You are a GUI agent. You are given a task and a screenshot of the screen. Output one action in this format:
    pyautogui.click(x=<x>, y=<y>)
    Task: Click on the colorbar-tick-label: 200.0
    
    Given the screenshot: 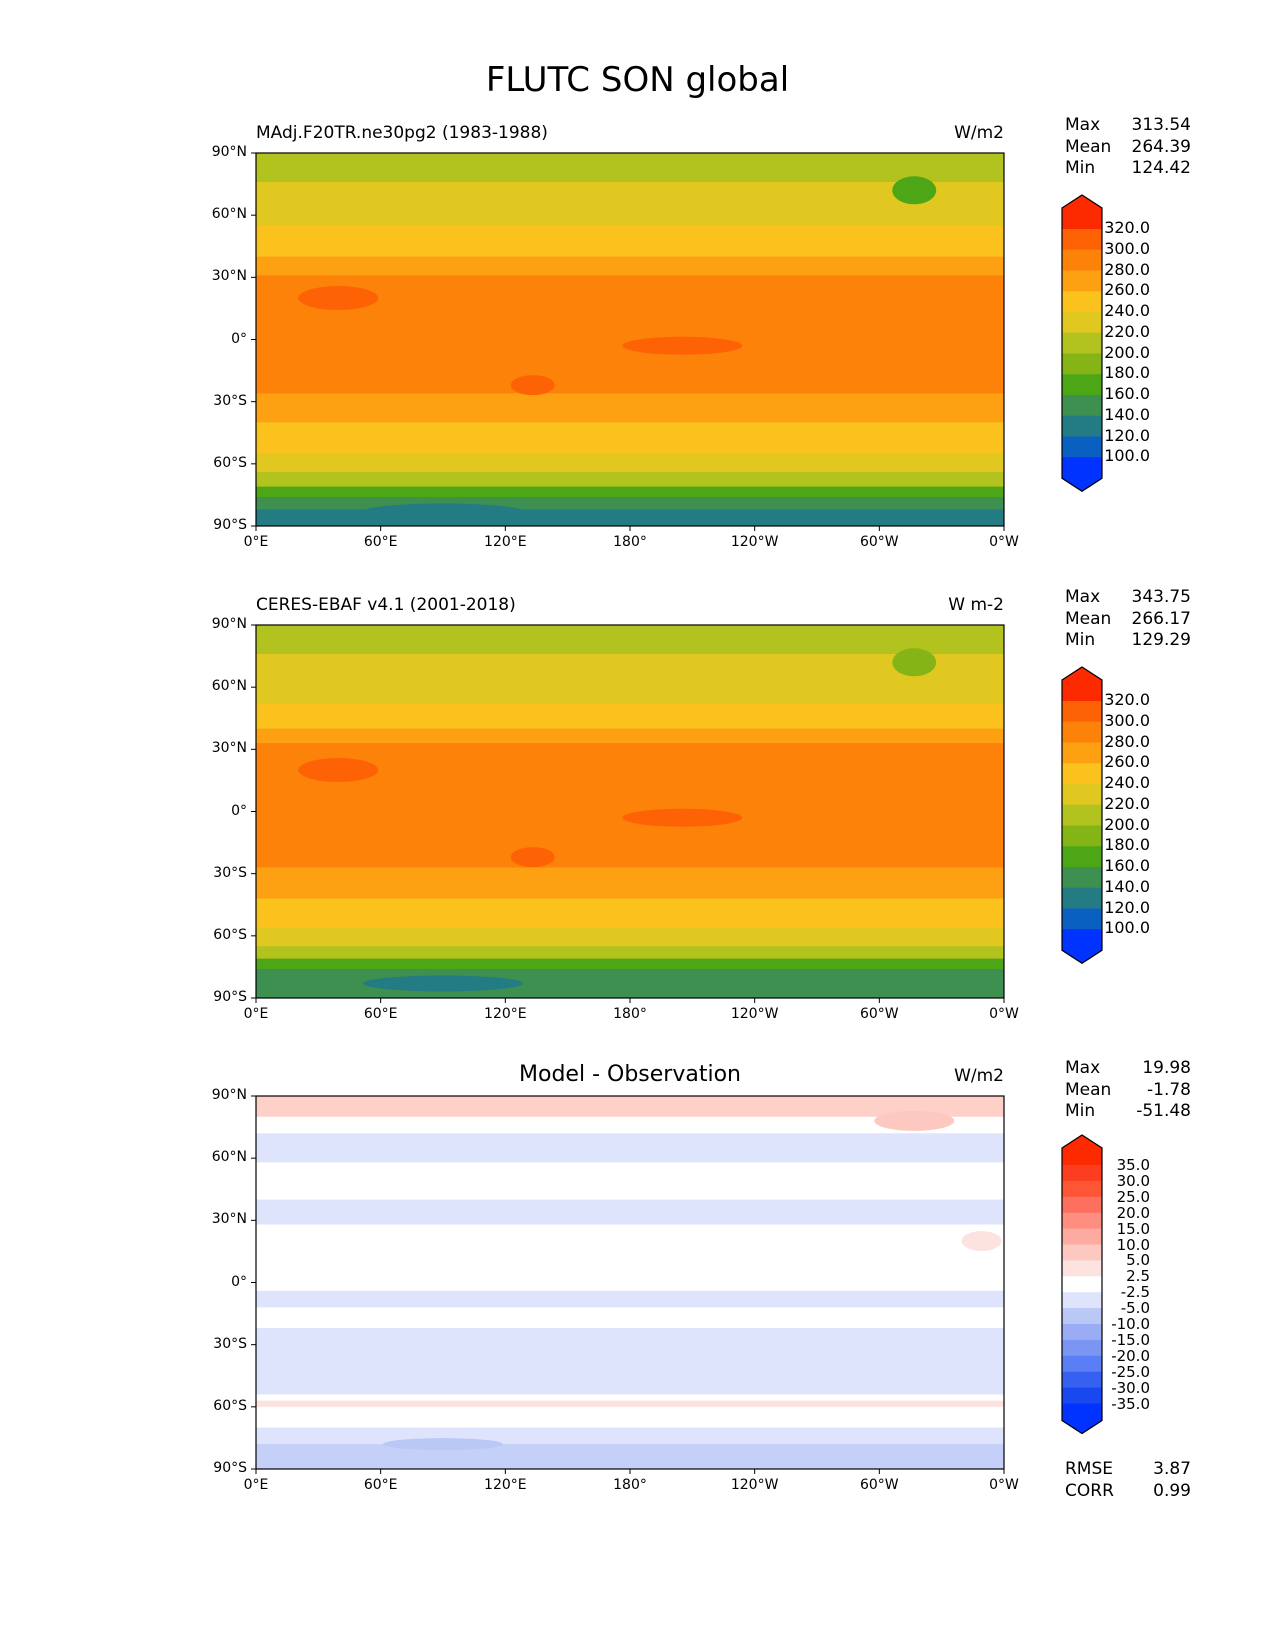 What is the action you would take?
    pyautogui.click(x=1127, y=352)
    